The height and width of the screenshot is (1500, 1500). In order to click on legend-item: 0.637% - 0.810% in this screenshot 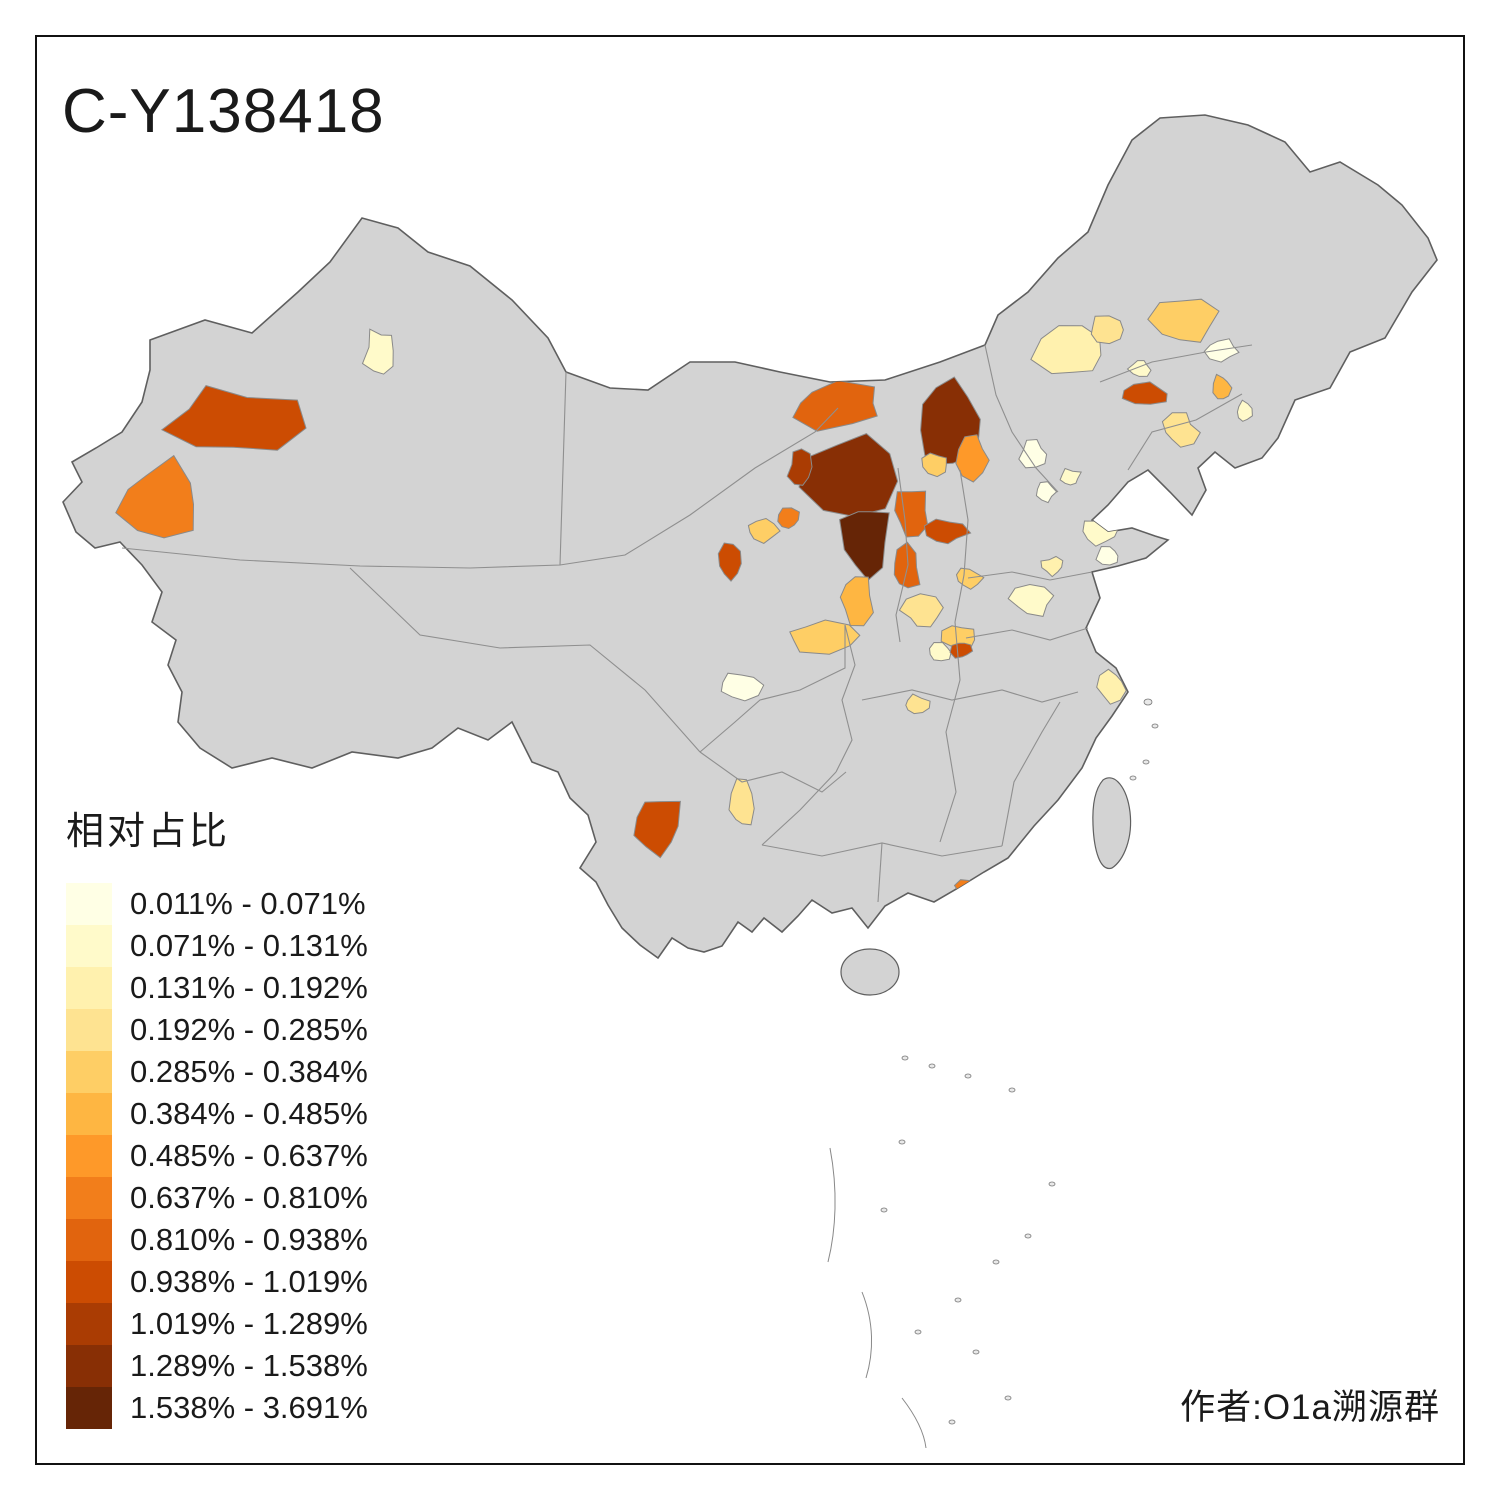, I will do `click(217, 1198)`.